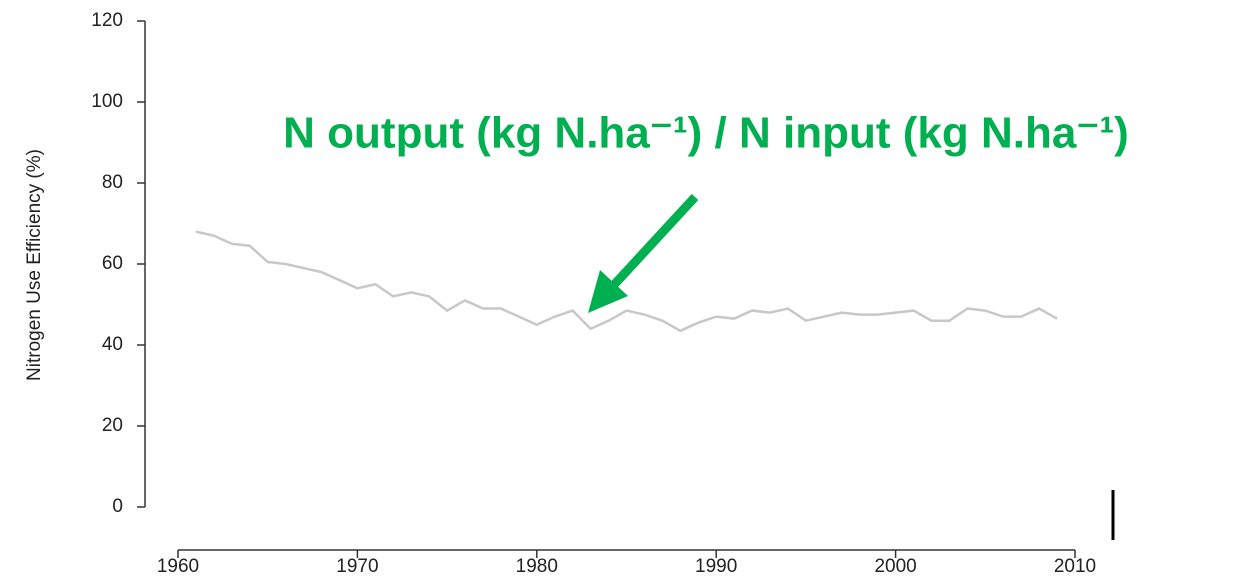 This screenshot has height=580, width=1253. Describe the element at coordinates (357, 566) in the screenshot. I see `x-tick-label: 1970` at that location.